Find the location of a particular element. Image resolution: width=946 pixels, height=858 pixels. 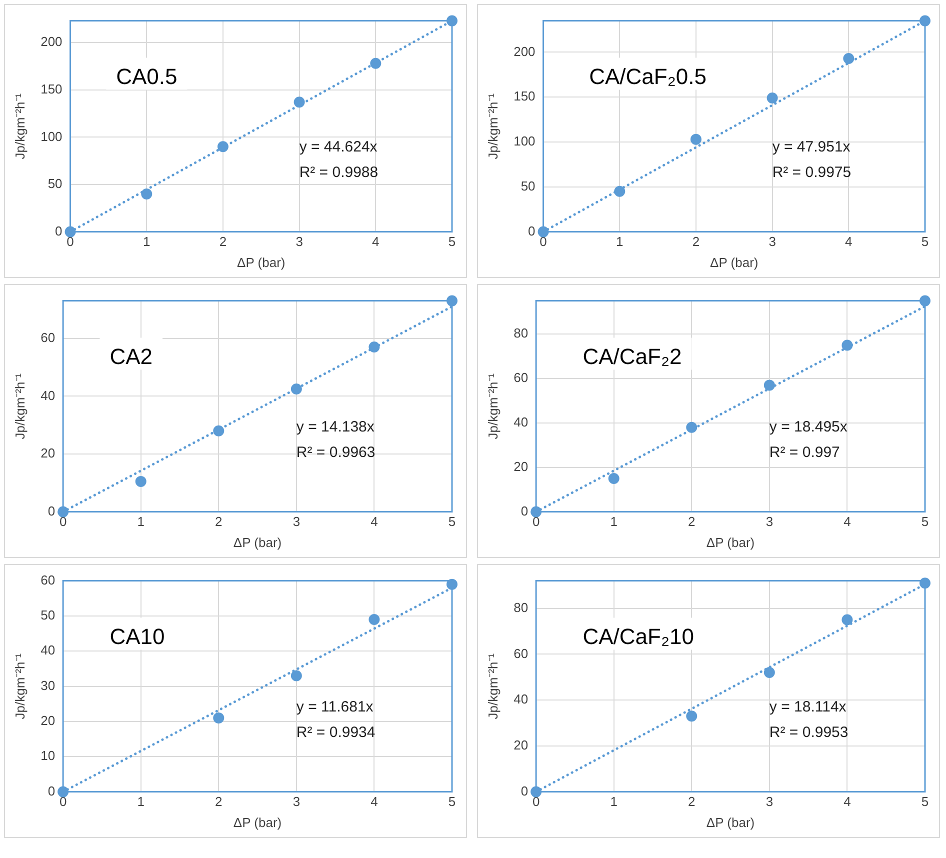

annotation: y = 11.681x is located at coordinates (335, 707).